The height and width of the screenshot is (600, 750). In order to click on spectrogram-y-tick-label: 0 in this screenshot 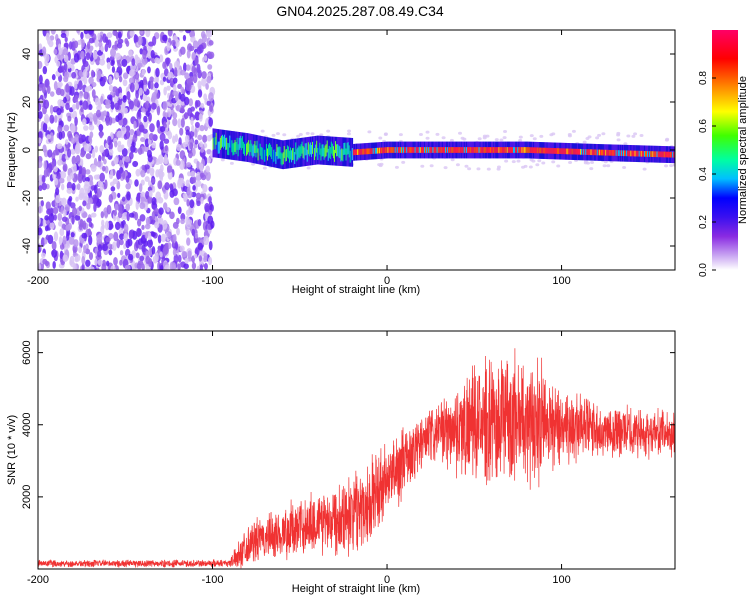, I will do `click(27, 150)`.